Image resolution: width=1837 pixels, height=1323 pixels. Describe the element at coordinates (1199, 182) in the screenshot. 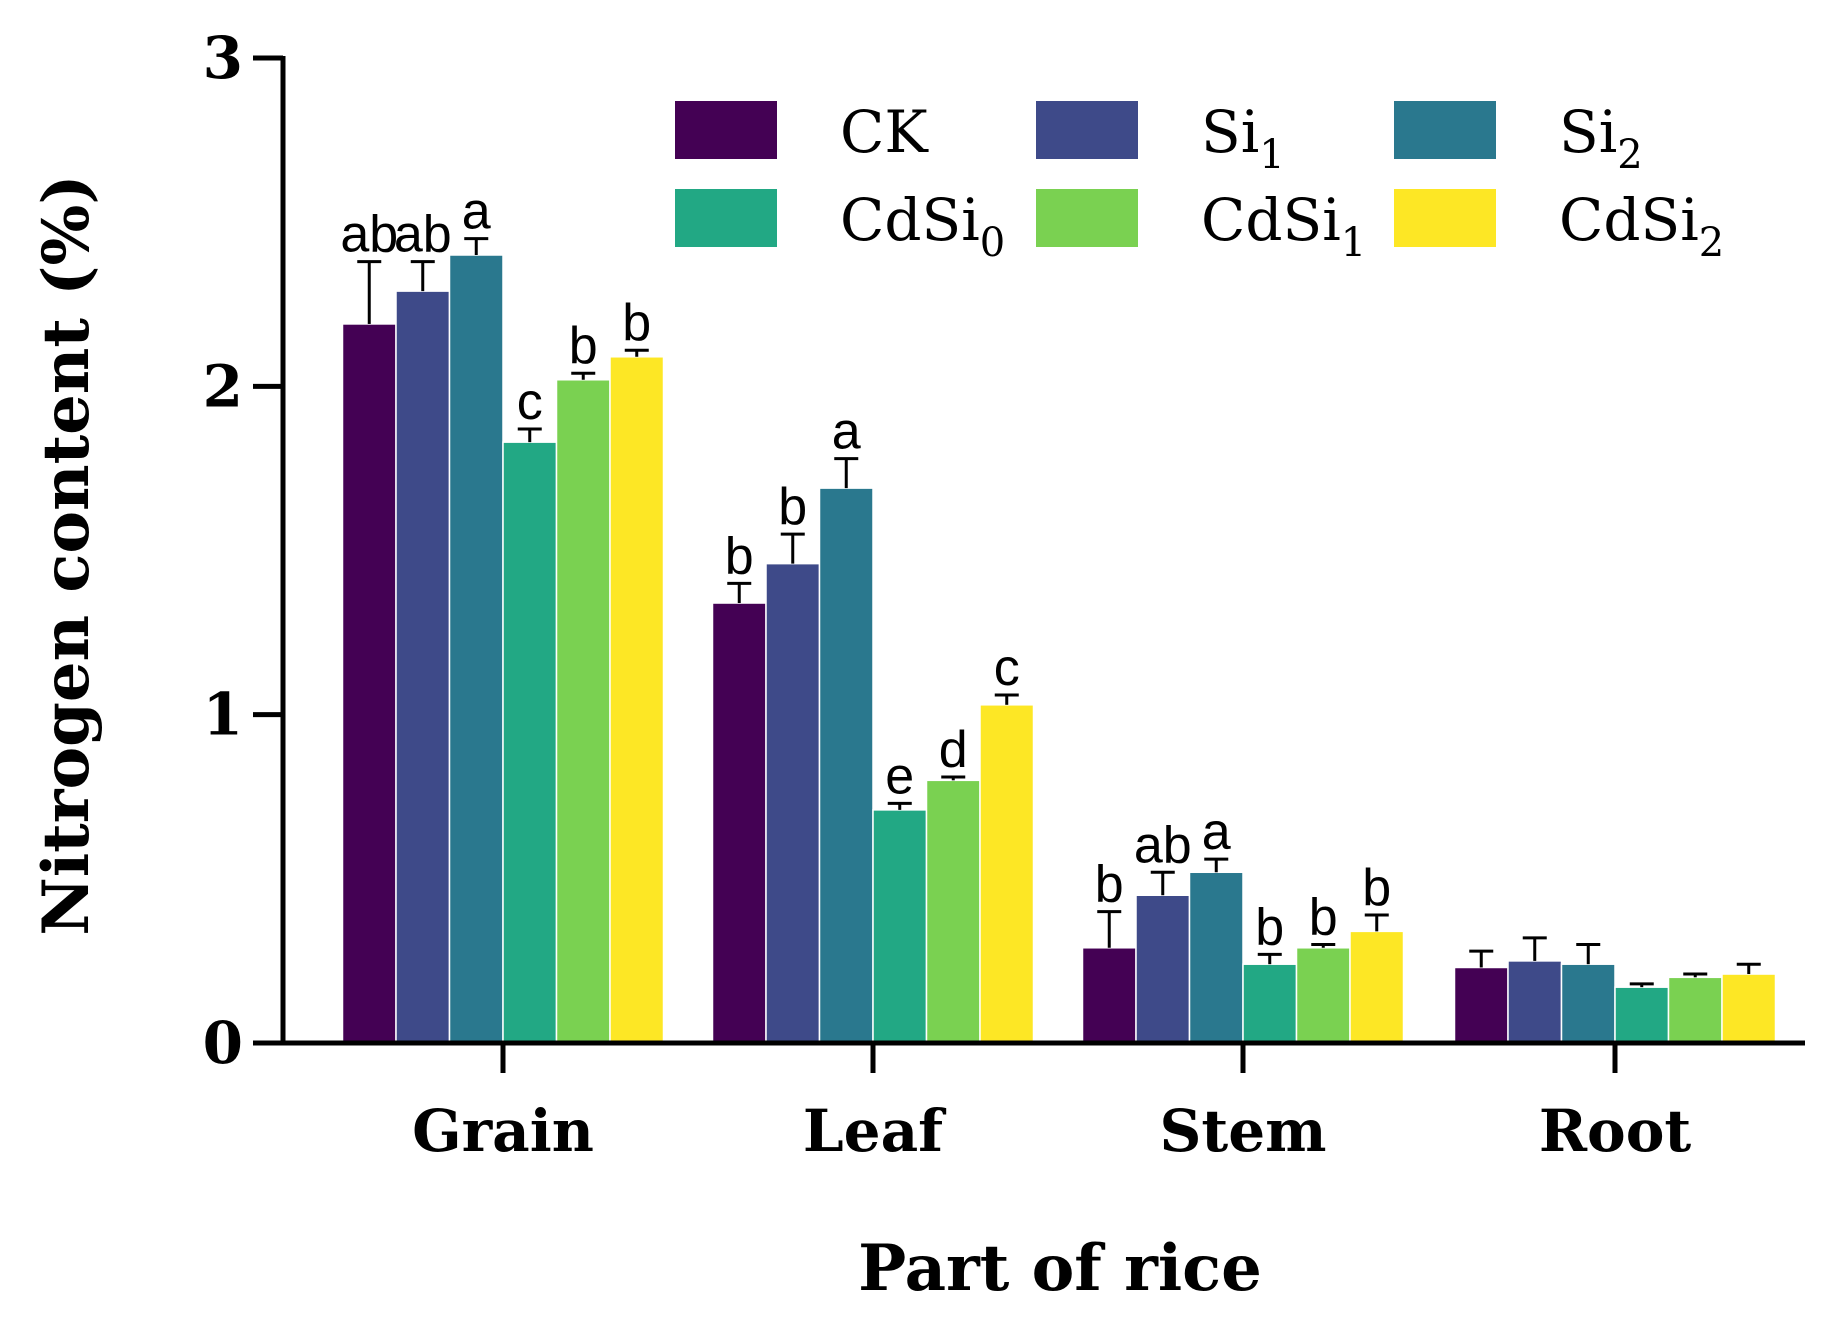

I see `legend: CK Si1 Si2 CdSi0 CdSi1 CdSi2` at that location.